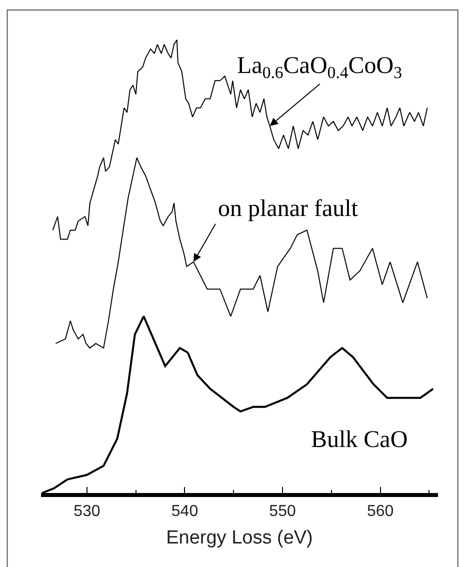  I want to click on x-tick-label: 560, so click(380, 511).